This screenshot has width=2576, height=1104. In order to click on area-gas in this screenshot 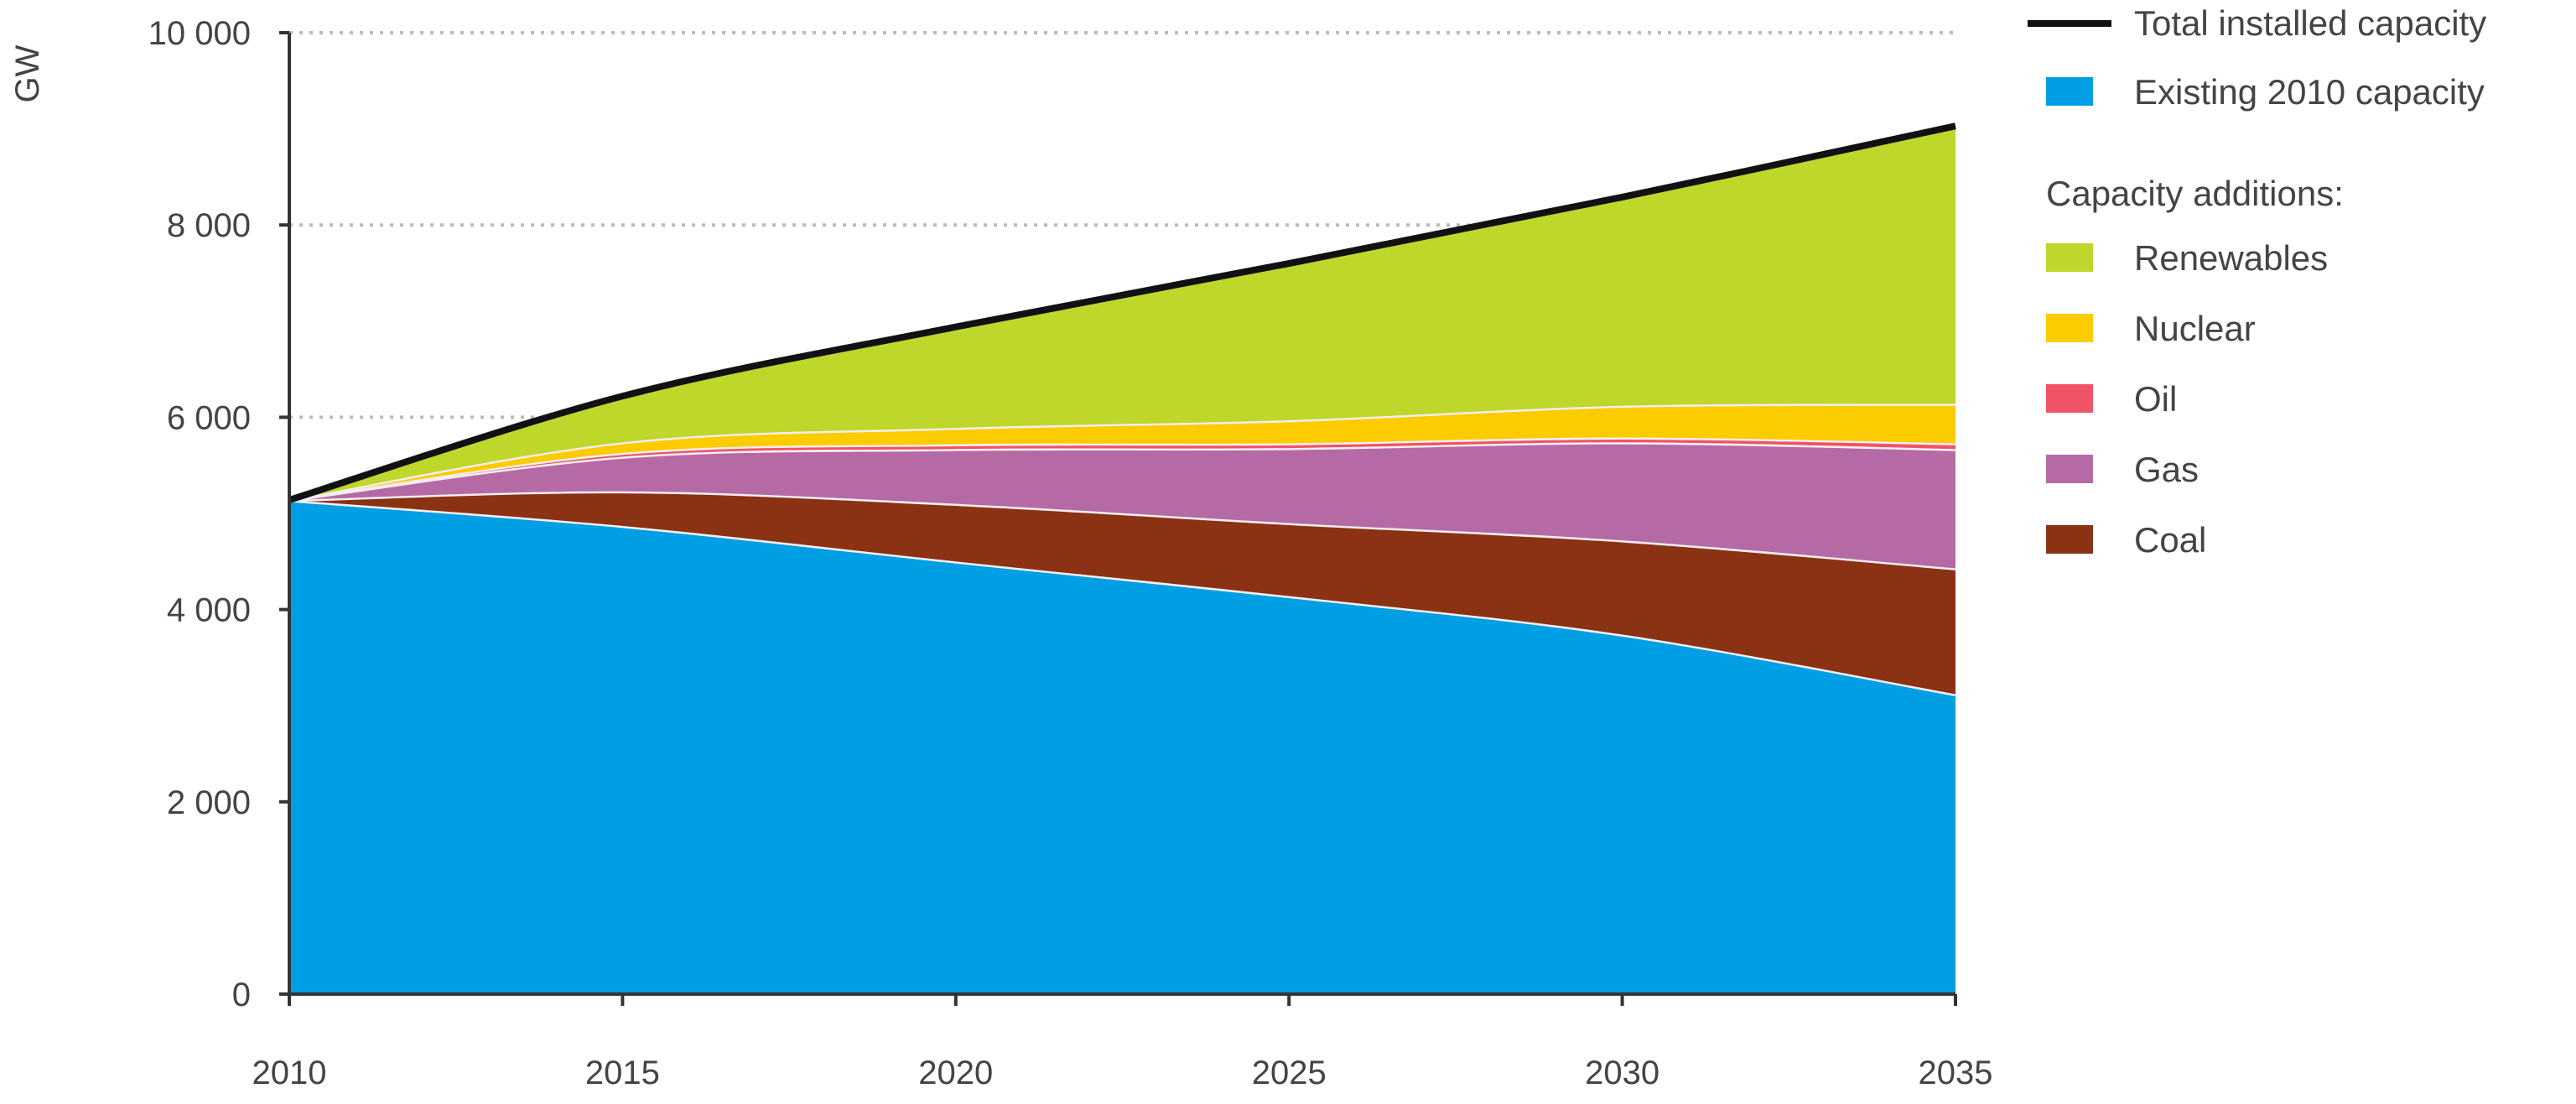, I will do `click(1122, 505)`.